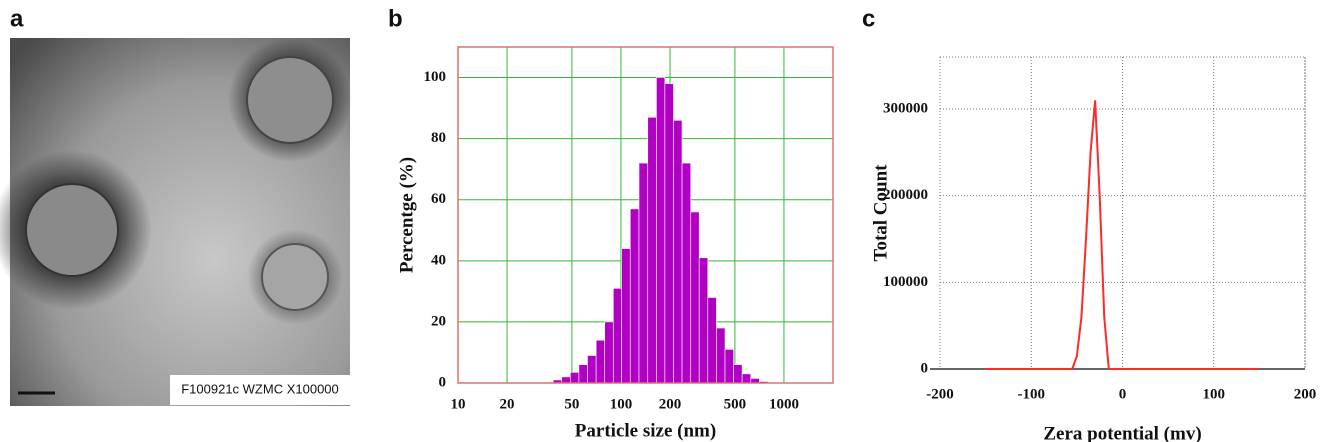 This screenshot has height=442, width=1320. What do you see at coordinates (1032, 394) in the screenshot?
I see `x-tick-label: -100` at bounding box center [1032, 394].